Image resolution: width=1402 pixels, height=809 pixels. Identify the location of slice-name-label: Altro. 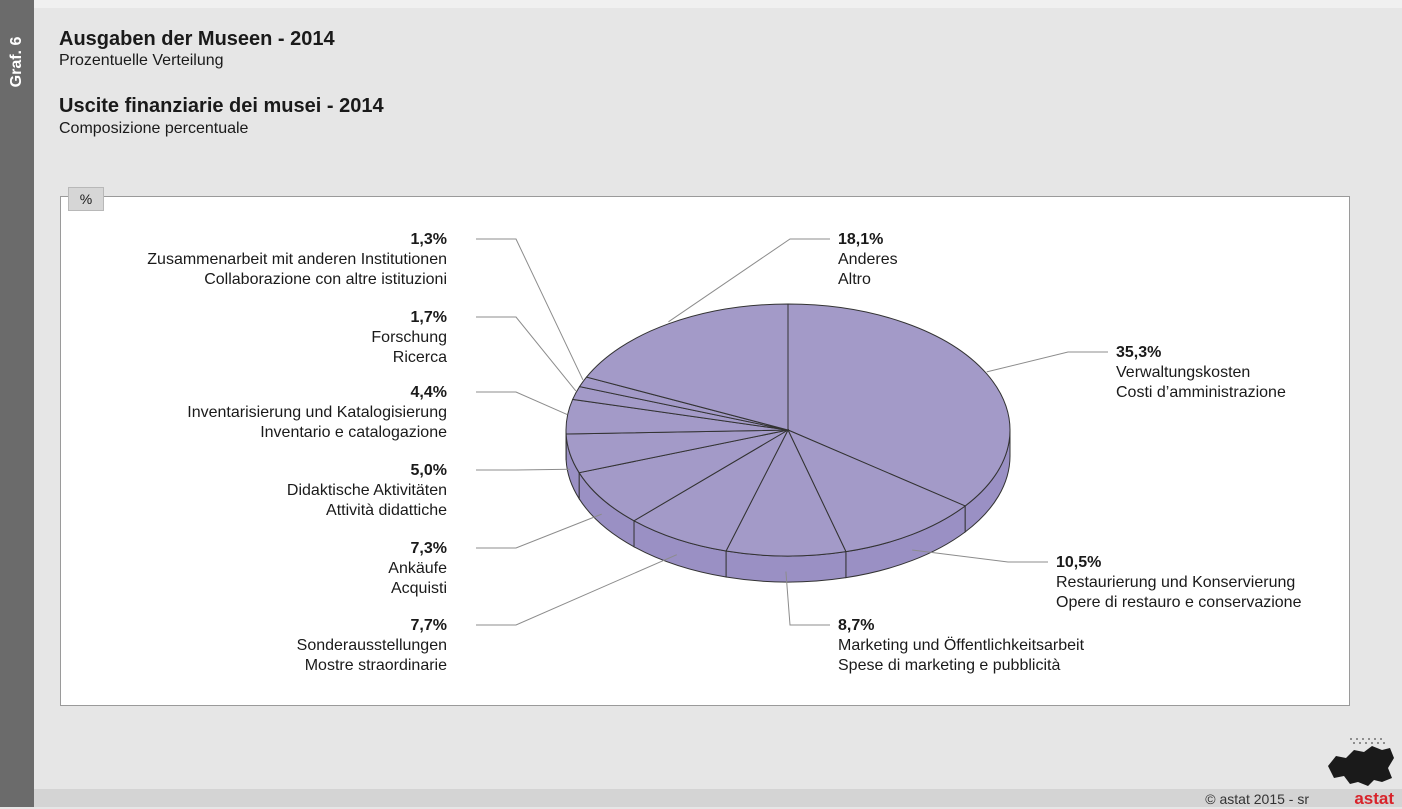
(854, 279).